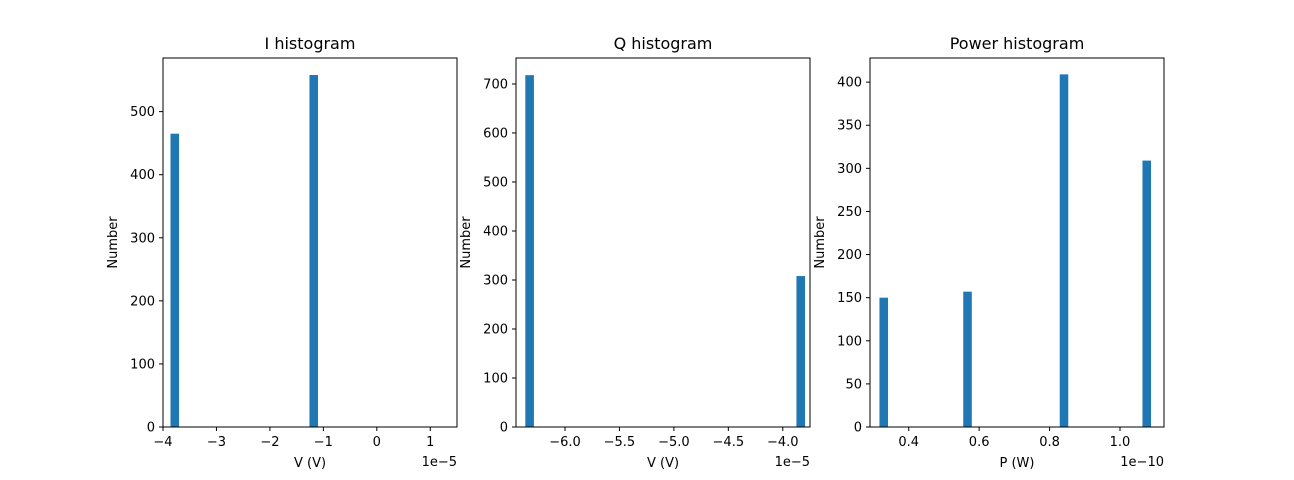  I want to click on y-tick-label: 600, so click(495, 133).